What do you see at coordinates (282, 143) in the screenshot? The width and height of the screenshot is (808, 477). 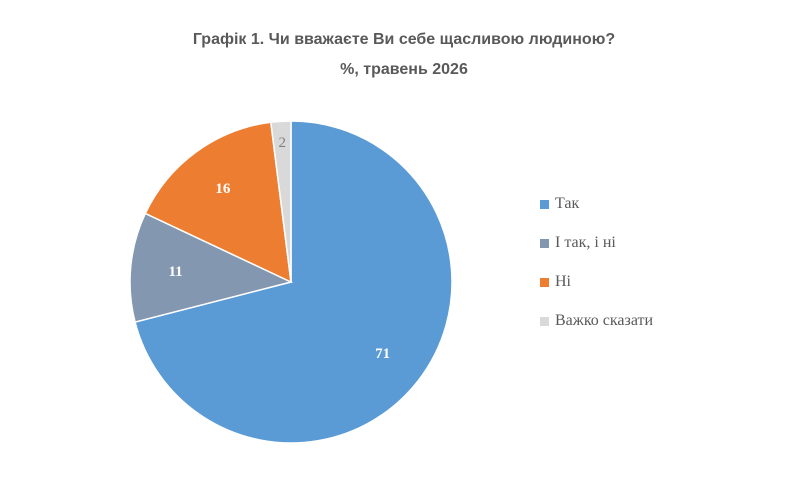 I see `data-label-4: 2` at bounding box center [282, 143].